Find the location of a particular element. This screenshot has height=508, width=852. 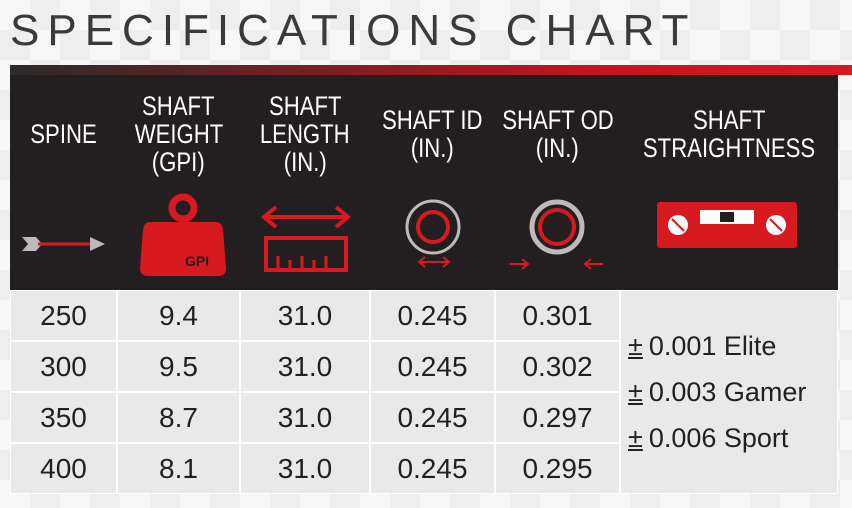

outer-diameter-icon is located at coordinates (556, 234).